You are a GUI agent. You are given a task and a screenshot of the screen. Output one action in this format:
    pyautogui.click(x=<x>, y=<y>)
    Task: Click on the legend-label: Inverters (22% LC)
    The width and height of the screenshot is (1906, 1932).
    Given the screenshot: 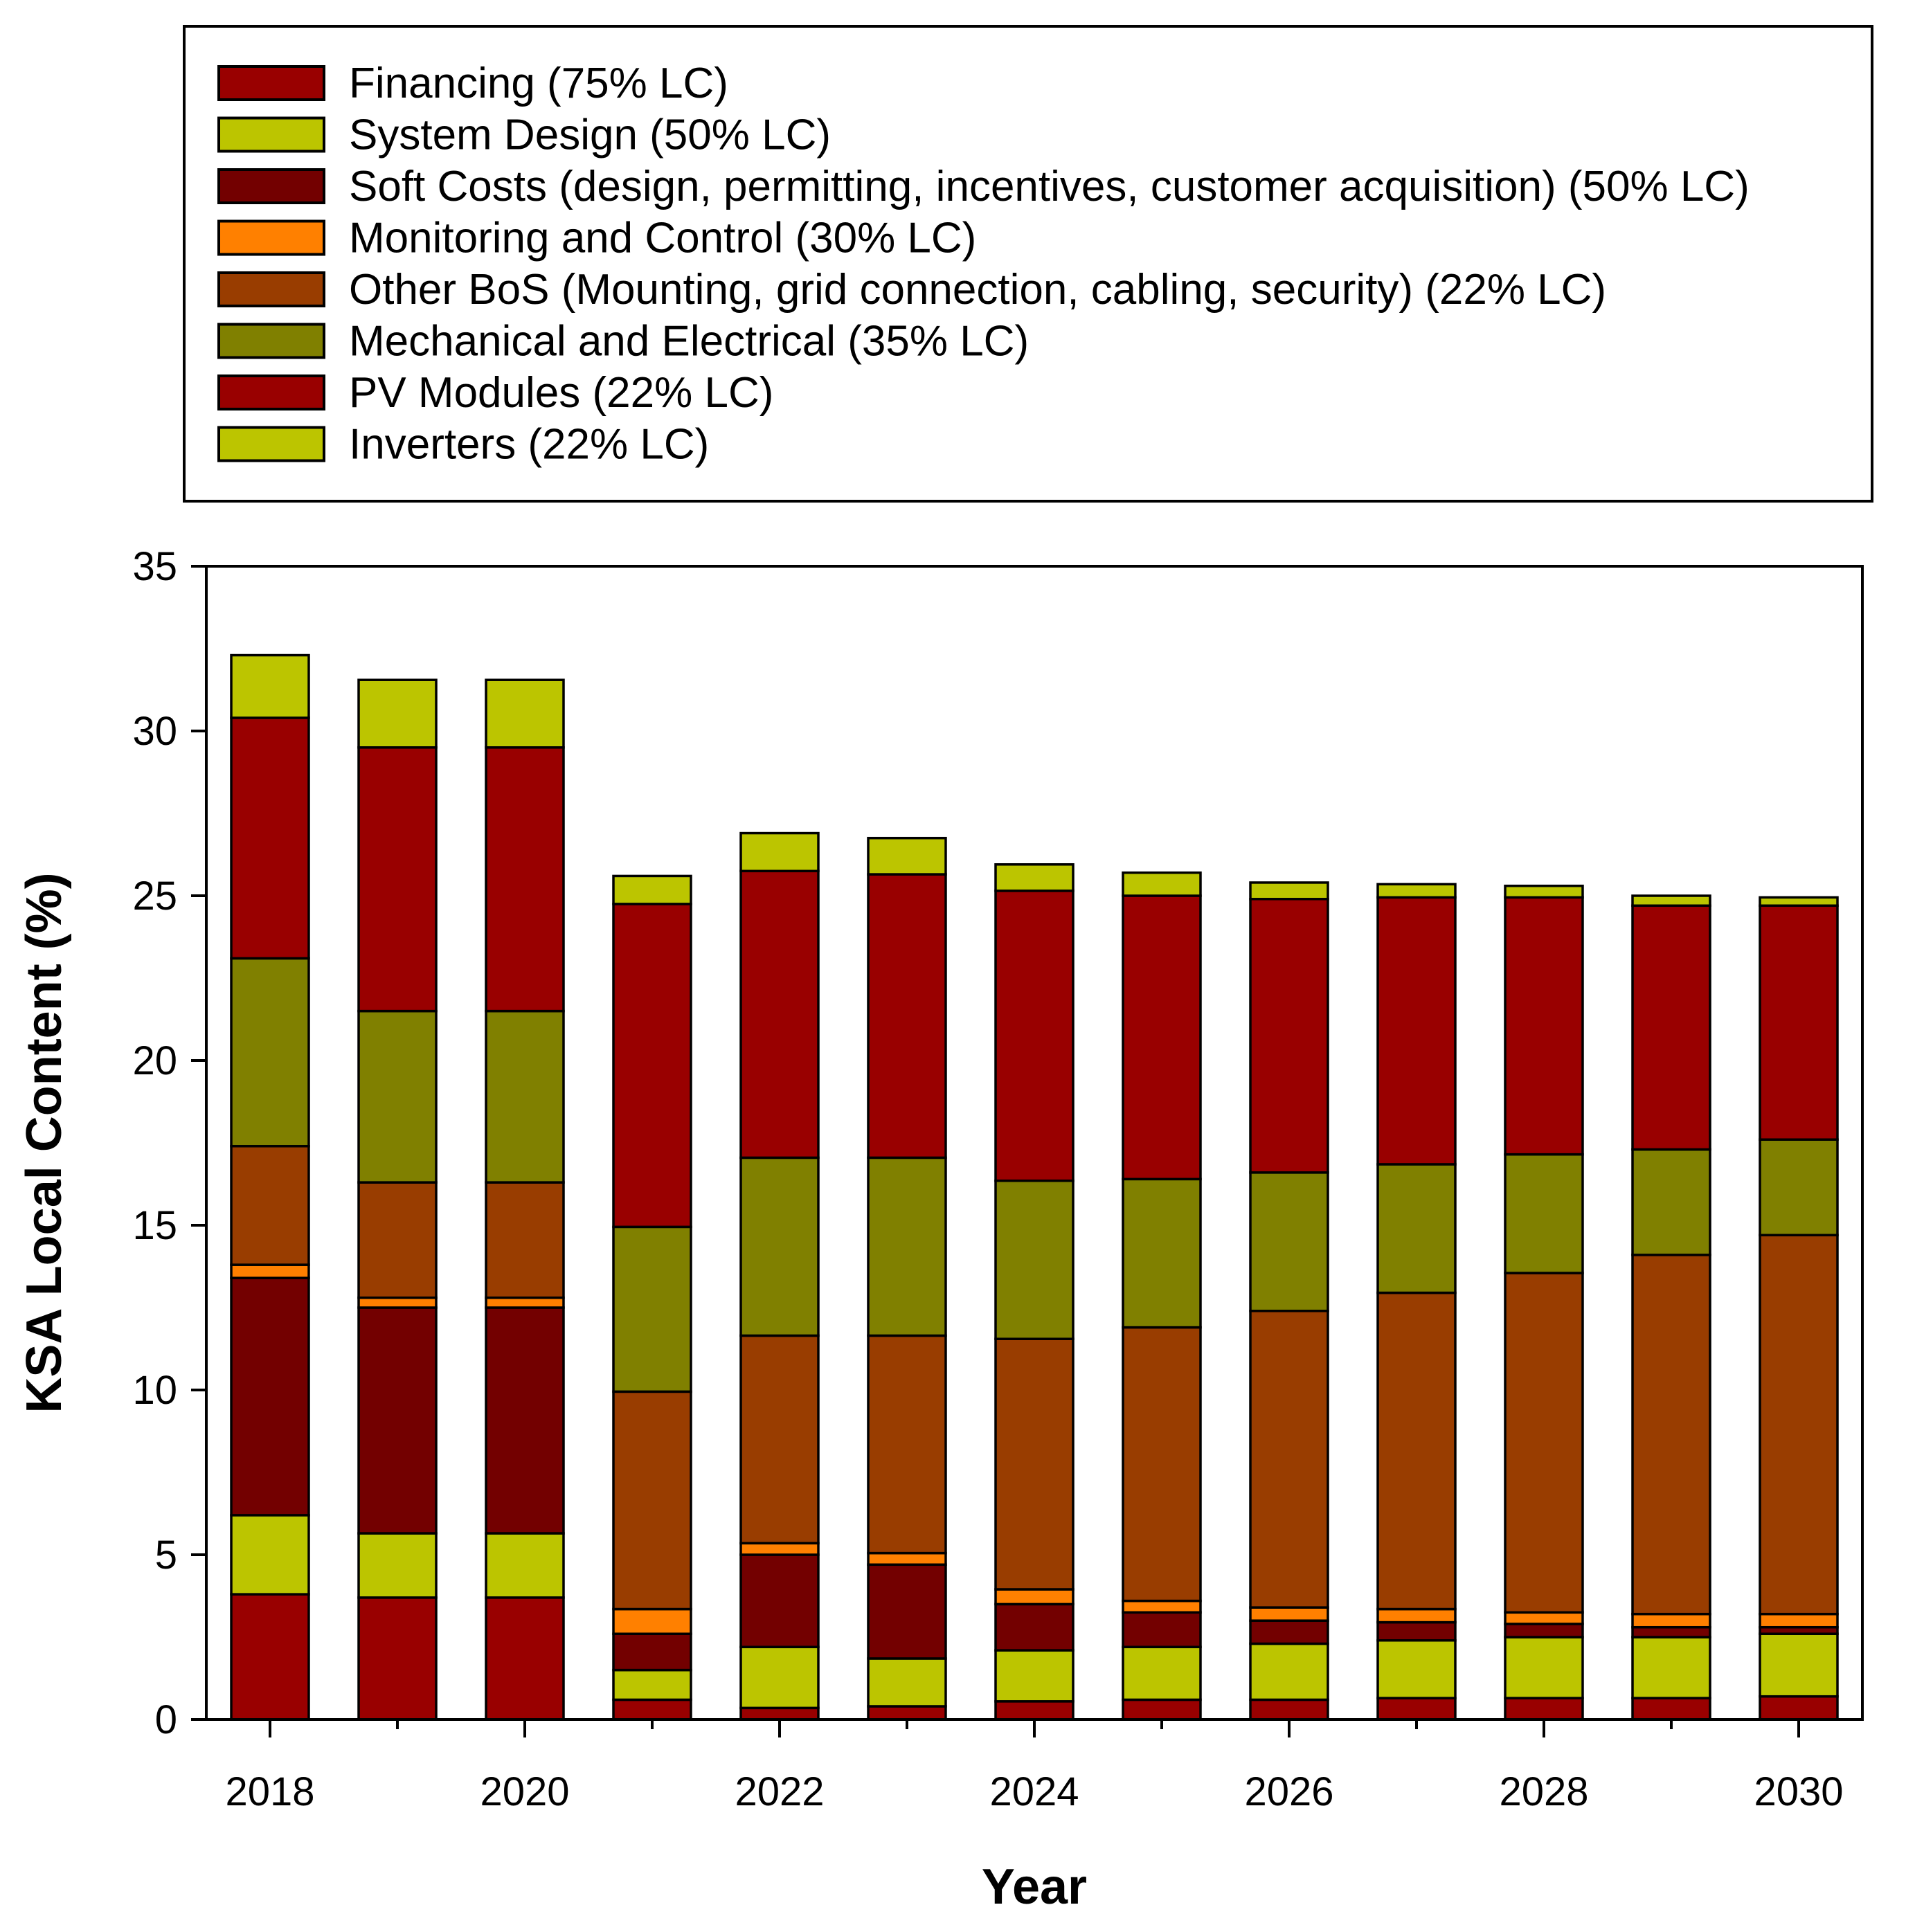 What is the action you would take?
    pyautogui.click(x=529, y=445)
    